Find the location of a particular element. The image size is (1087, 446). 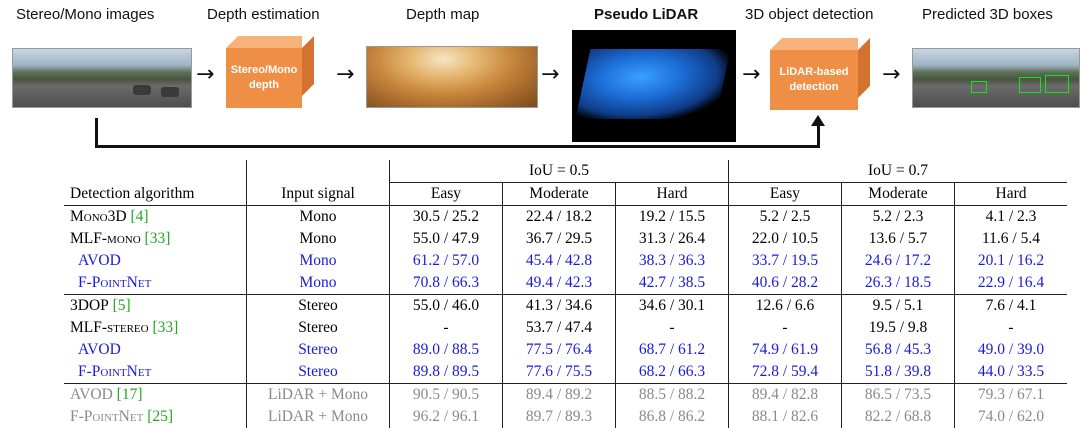

ap-value-cell: 13.6 / 5.7 is located at coordinates (898, 239).